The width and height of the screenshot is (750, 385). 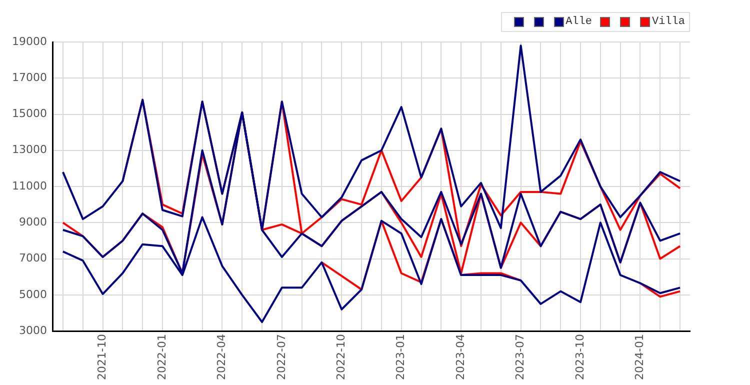 I want to click on y-tick-label: 13000, so click(x=29, y=149).